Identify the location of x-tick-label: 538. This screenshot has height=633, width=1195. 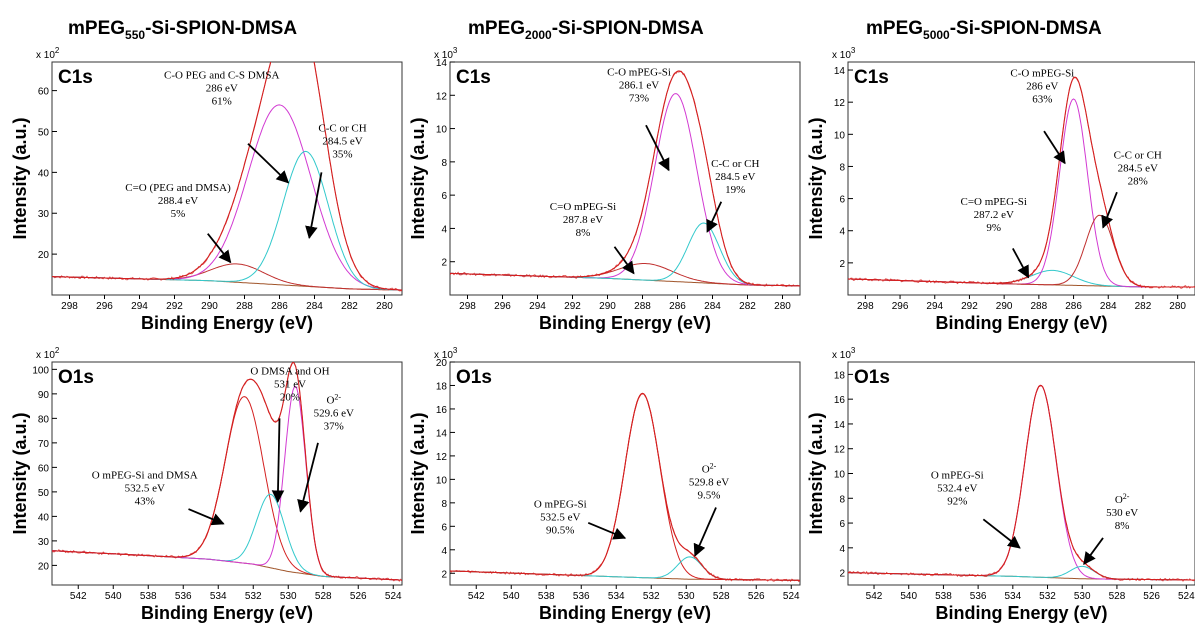
(148, 596).